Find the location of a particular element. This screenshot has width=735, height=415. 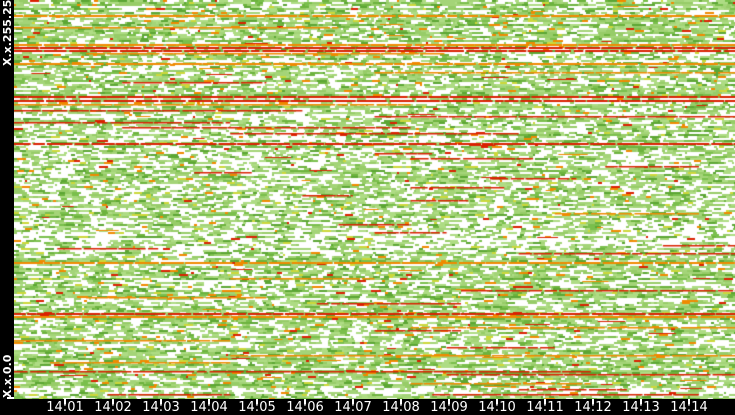

x-axis-tick-label: 14:11 is located at coordinates (545, 407).